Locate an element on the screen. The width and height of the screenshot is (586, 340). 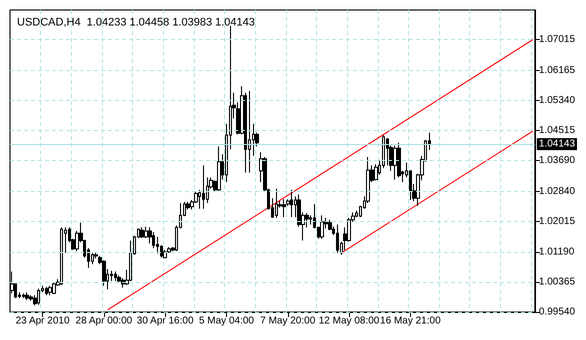
y-tick-label: 1.00365 is located at coordinates (557, 282).